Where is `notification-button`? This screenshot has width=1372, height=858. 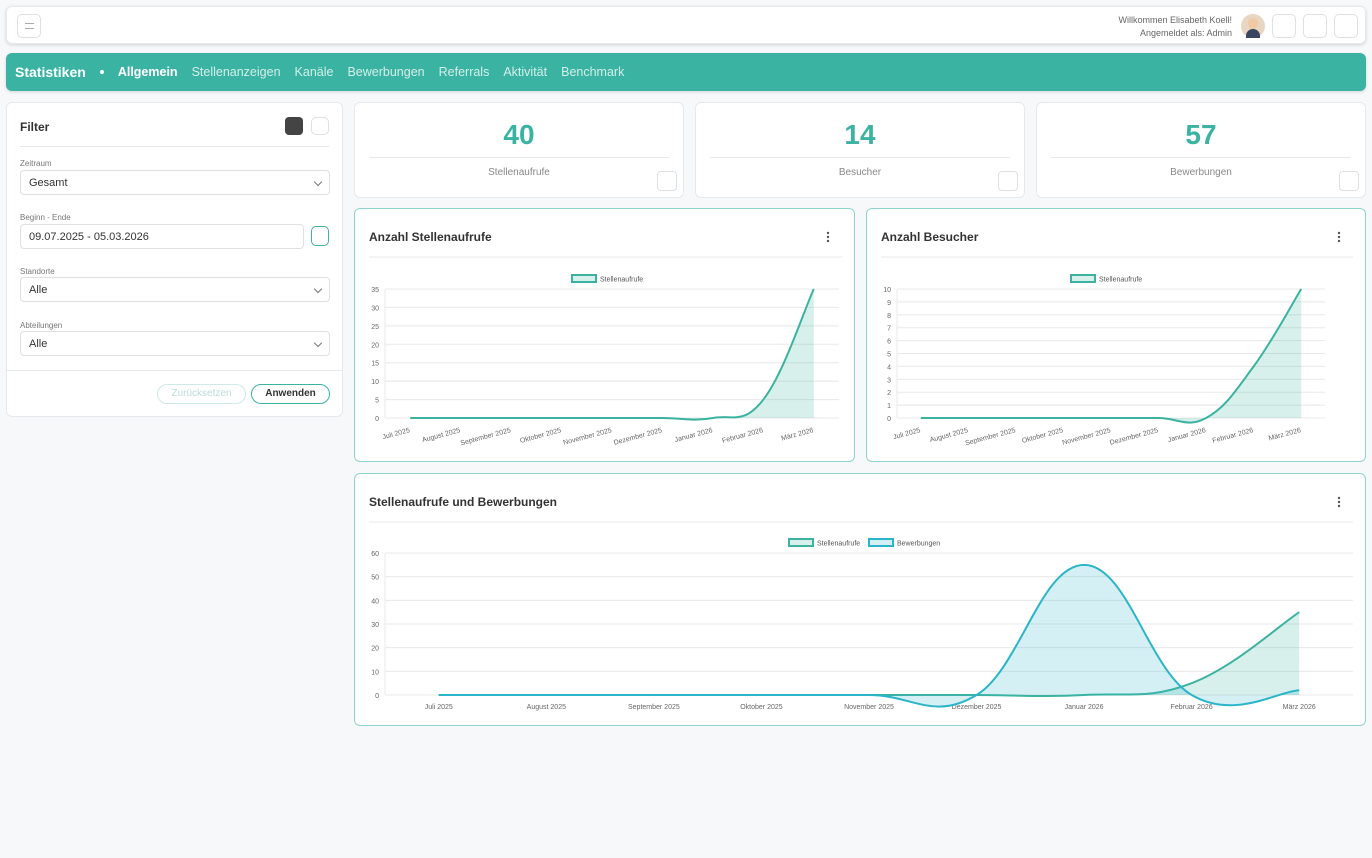
notification-button is located at coordinates (1346, 26).